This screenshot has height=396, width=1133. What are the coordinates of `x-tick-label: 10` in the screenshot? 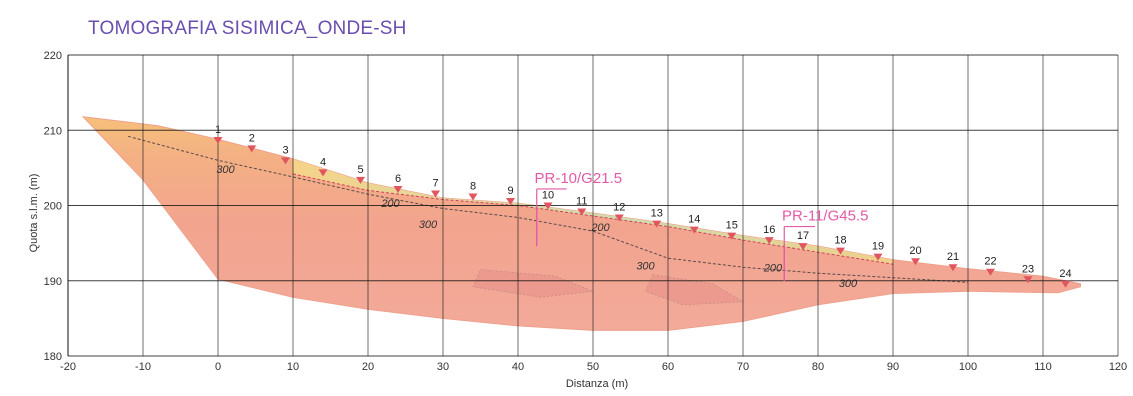 It's located at (293, 367).